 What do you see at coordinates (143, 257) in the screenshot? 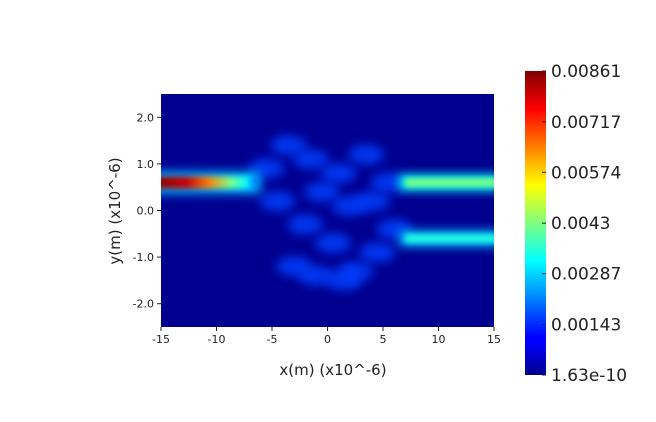
I see `y-tick-label: -1.0` at bounding box center [143, 257].